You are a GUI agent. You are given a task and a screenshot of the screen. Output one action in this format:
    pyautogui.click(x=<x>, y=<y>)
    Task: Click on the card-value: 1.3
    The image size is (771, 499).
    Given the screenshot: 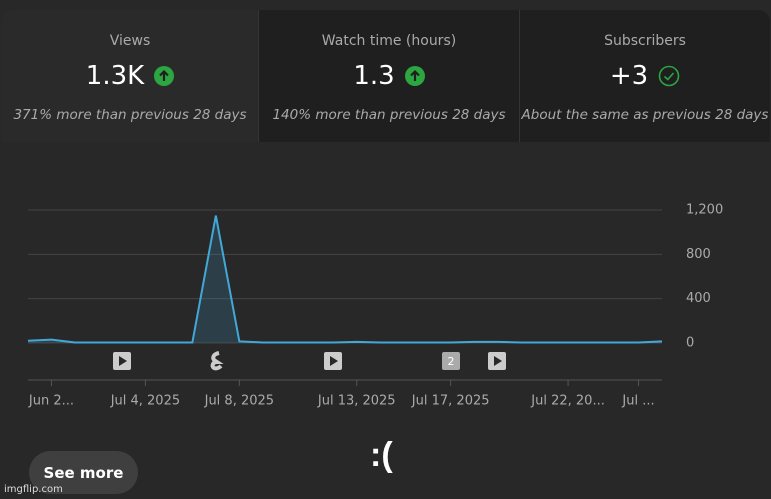 What is the action you would take?
    pyautogui.click(x=374, y=76)
    